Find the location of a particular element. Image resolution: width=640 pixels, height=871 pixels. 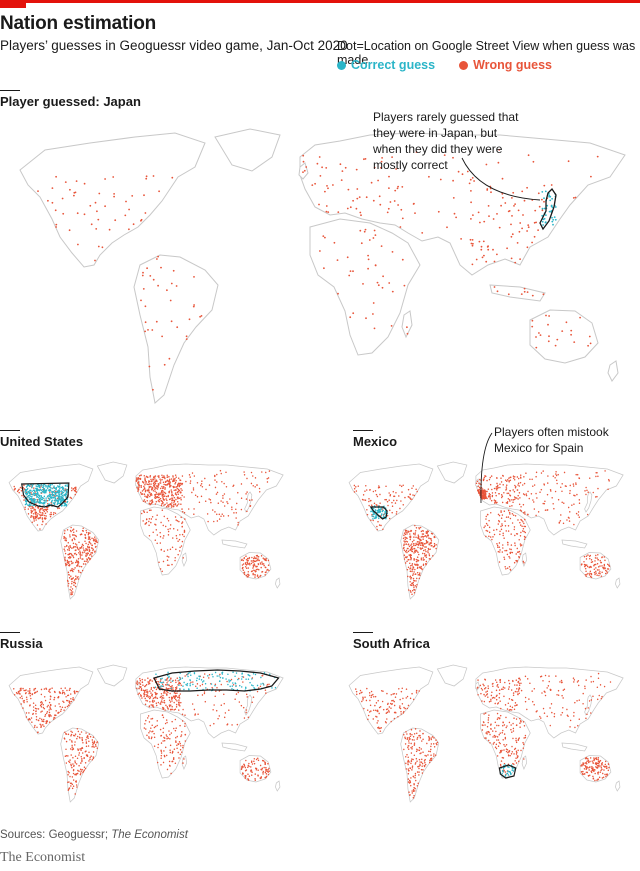

landmass-indonesia is located at coordinates (517, 293).